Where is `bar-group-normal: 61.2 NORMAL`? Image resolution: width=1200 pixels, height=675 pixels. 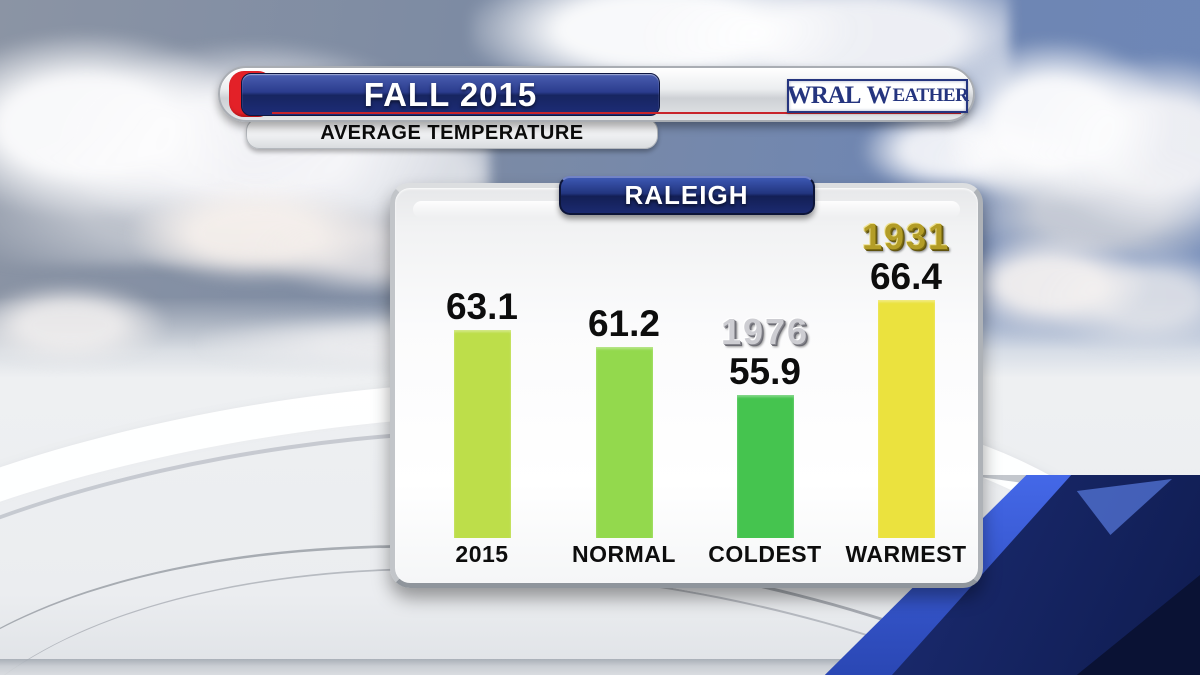 bar-group-normal: 61.2 NORMAL is located at coordinates (624, 378).